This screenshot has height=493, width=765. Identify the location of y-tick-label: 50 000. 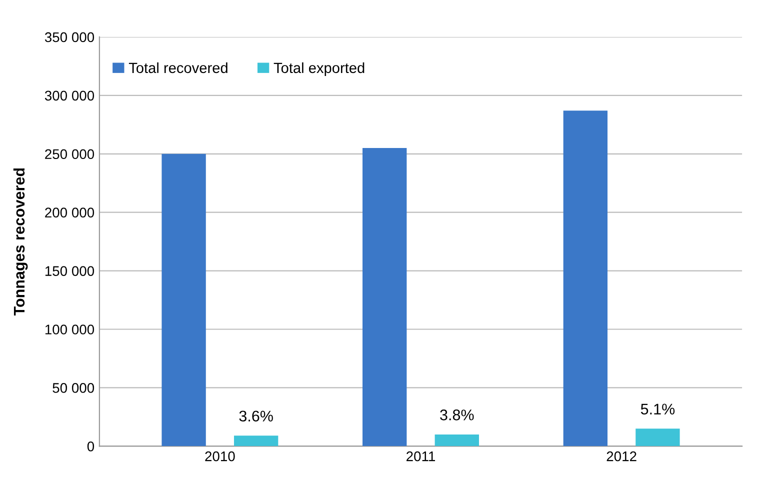
(73, 388).